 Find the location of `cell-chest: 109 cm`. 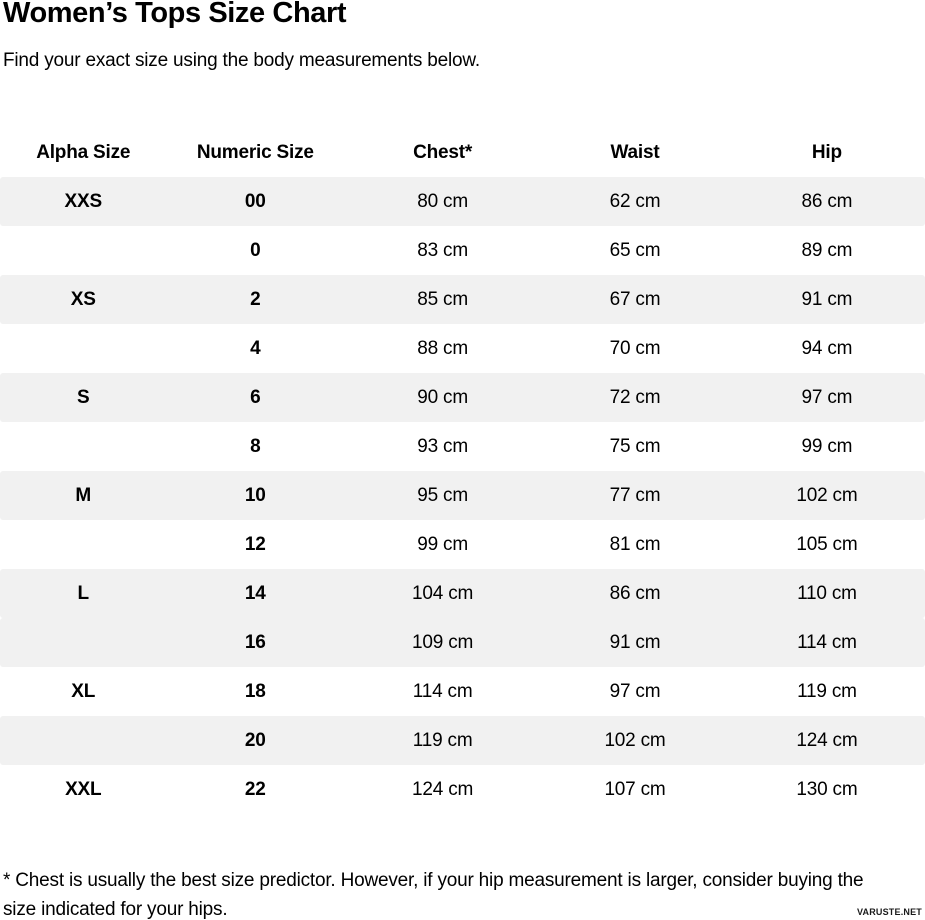

cell-chest: 109 cm is located at coordinates (443, 642).